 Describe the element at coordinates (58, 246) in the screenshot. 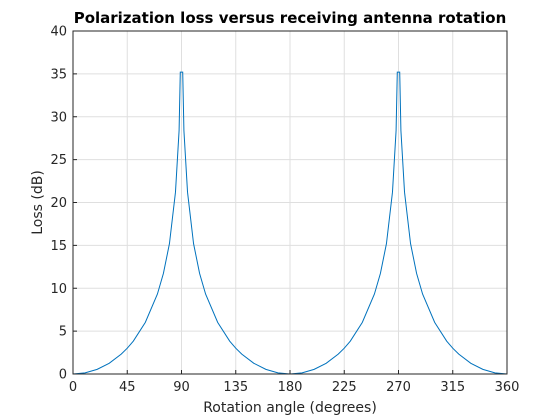

I see `y-tick-label-3: 15` at that location.